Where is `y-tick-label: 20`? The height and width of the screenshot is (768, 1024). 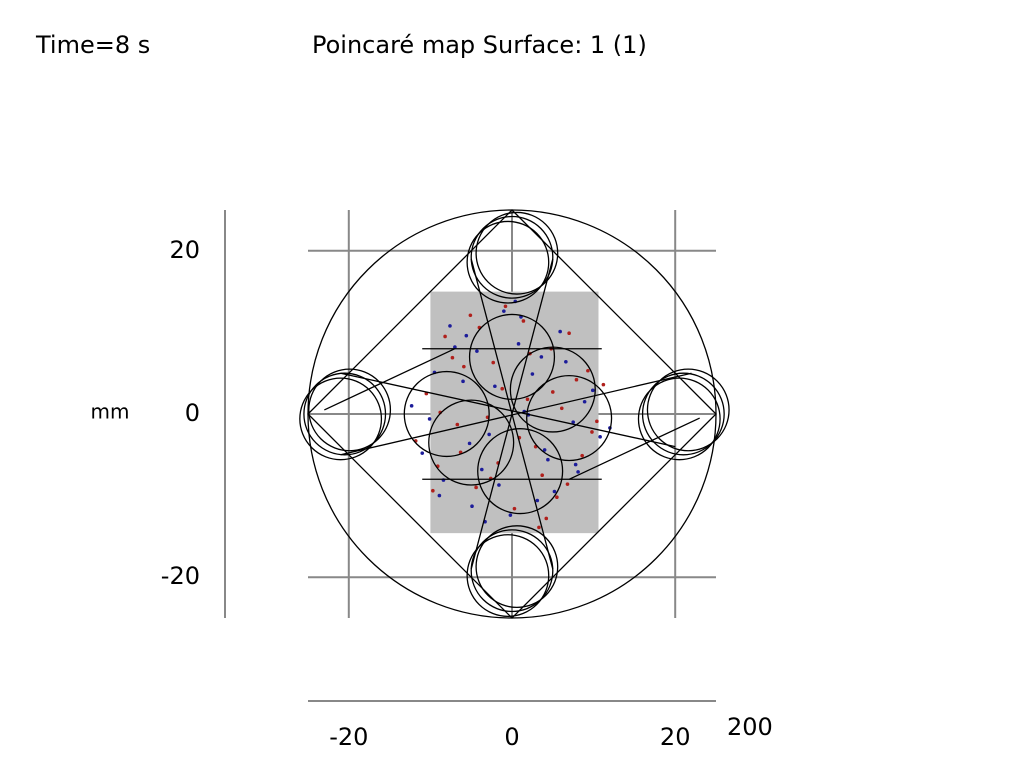 y-tick-label: 20 is located at coordinates (184, 250).